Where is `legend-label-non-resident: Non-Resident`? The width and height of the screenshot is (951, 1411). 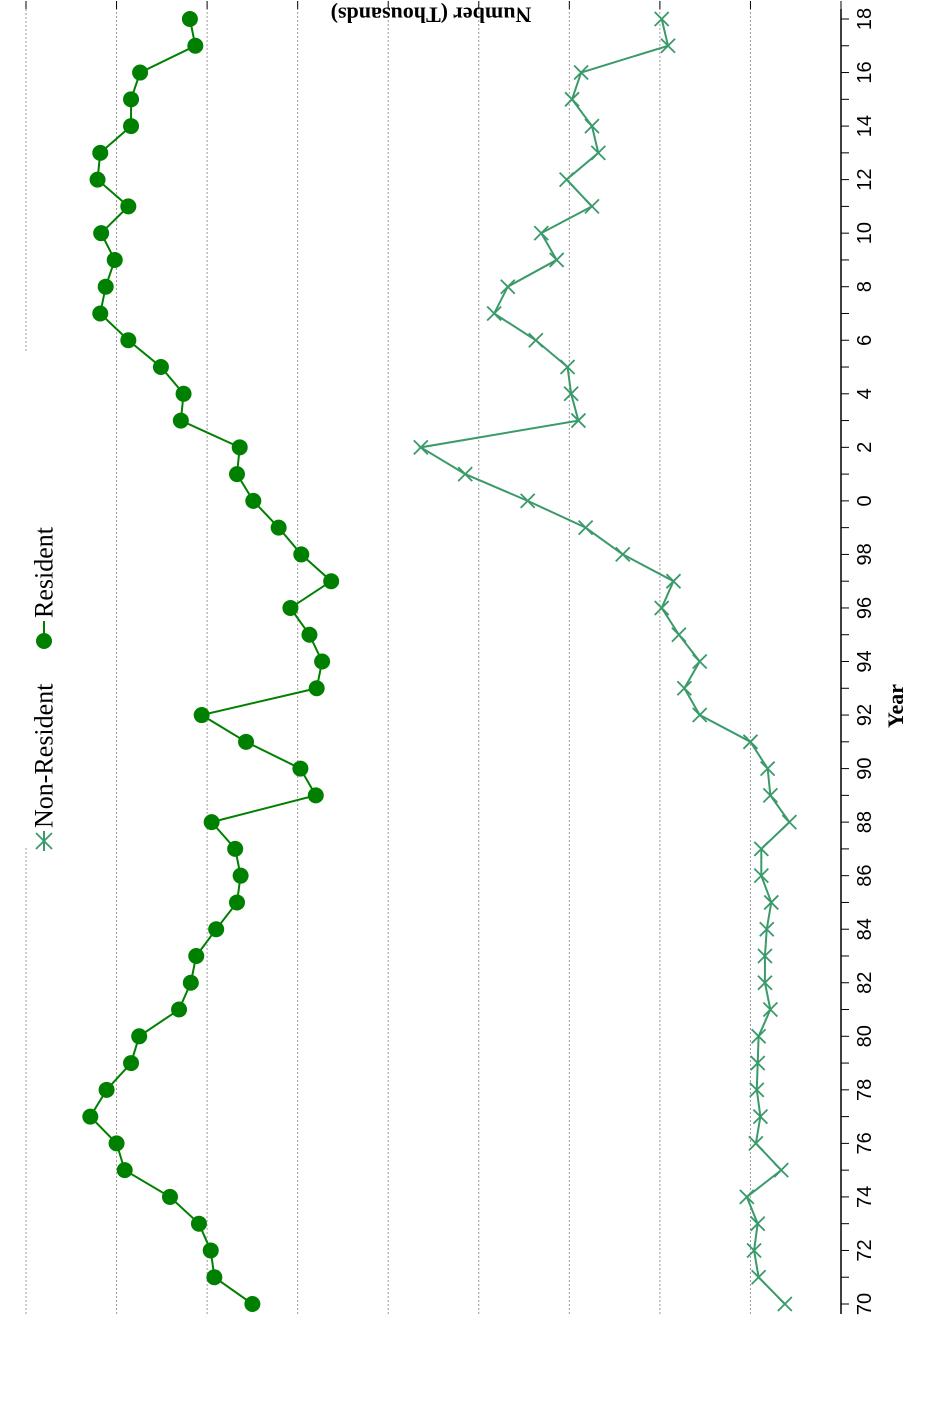
legend-label-non-resident: Non-Resident is located at coordinates (44, 755).